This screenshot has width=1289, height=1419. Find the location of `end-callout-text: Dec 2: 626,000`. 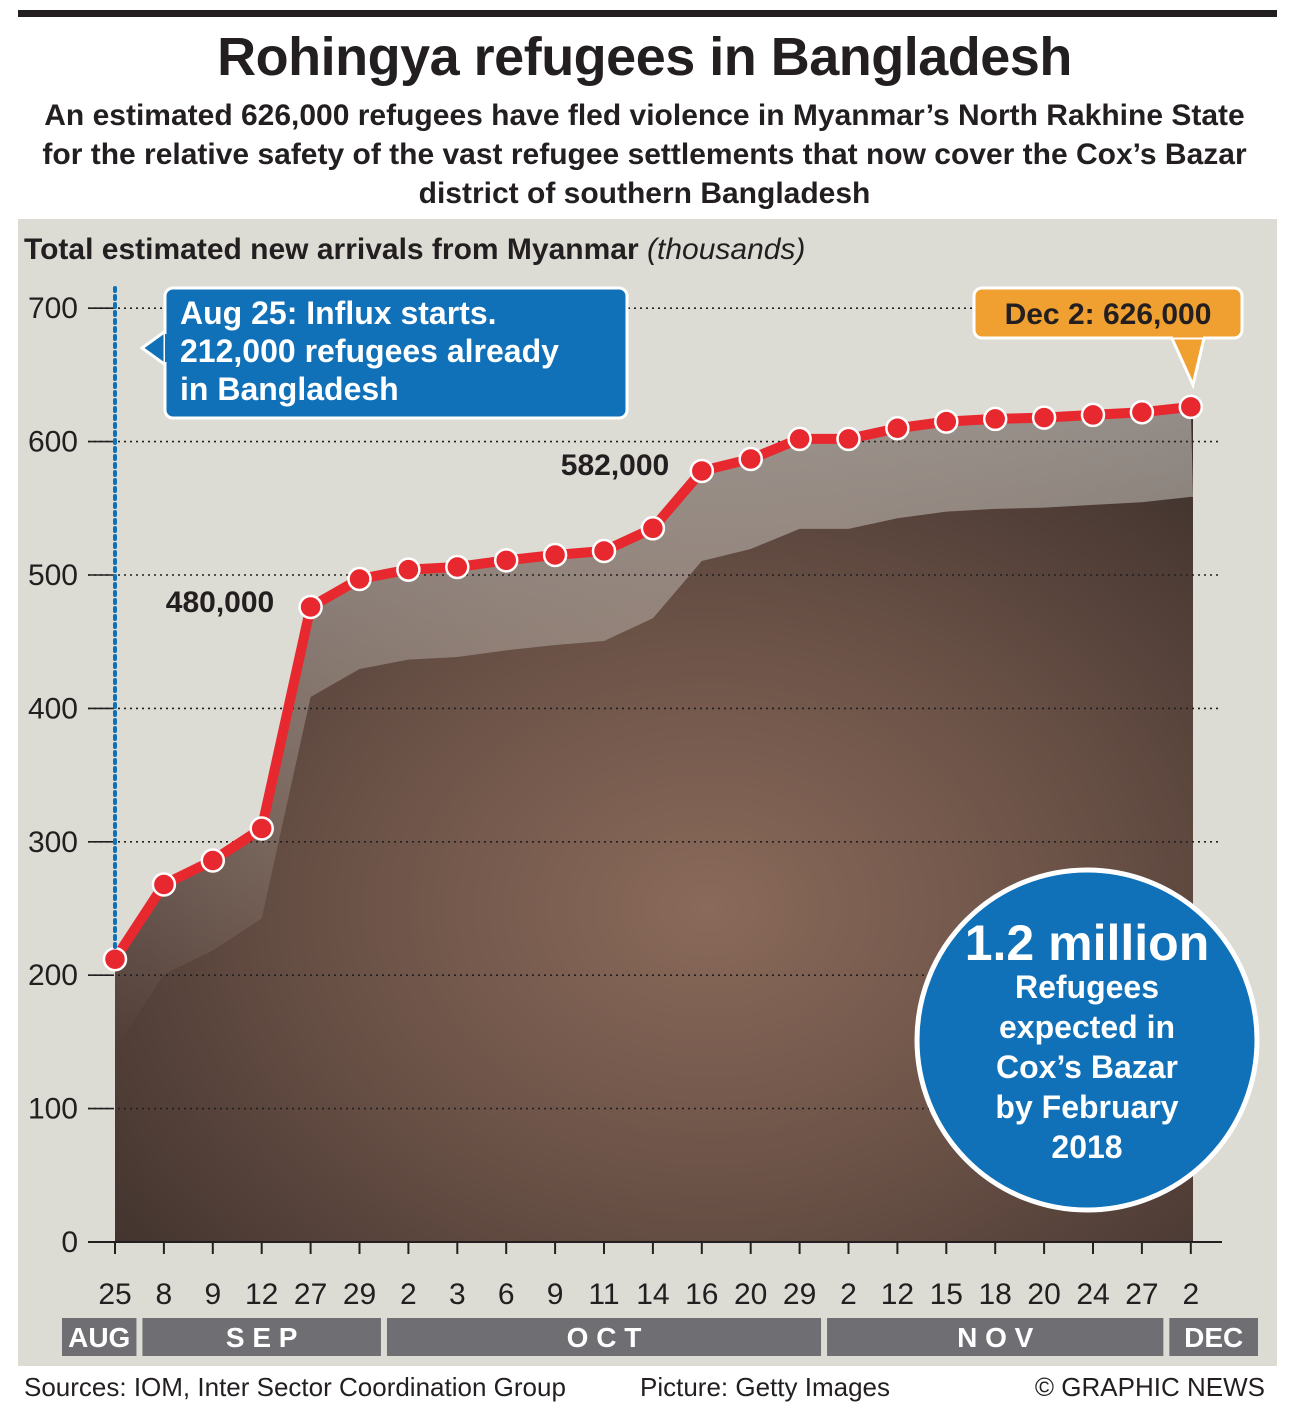

end-callout-text: Dec 2: 626,000 is located at coordinates (1108, 314).